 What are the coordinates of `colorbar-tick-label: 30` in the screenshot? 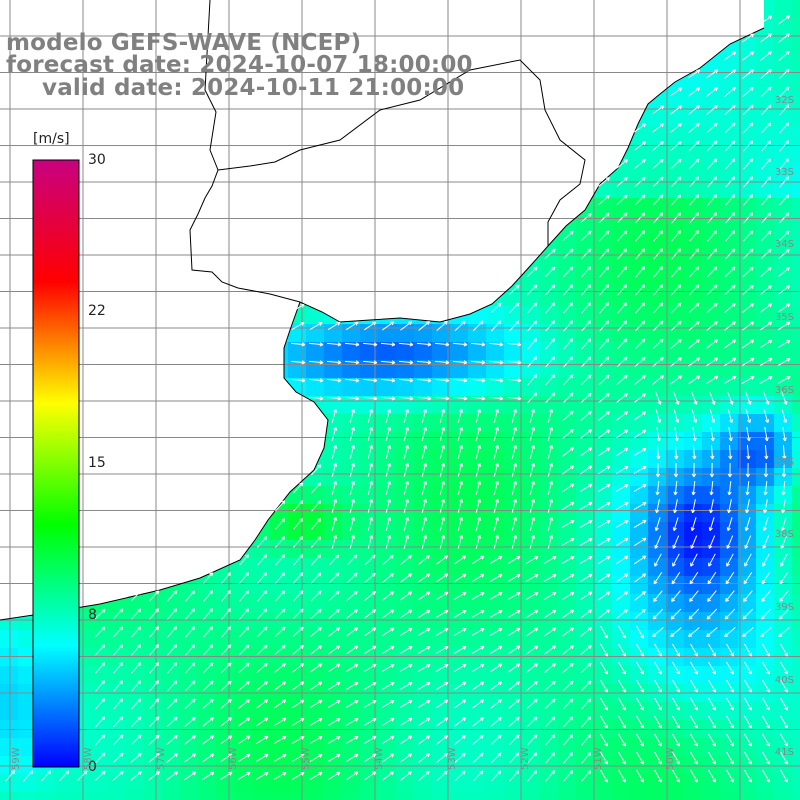 It's located at (97, 160).